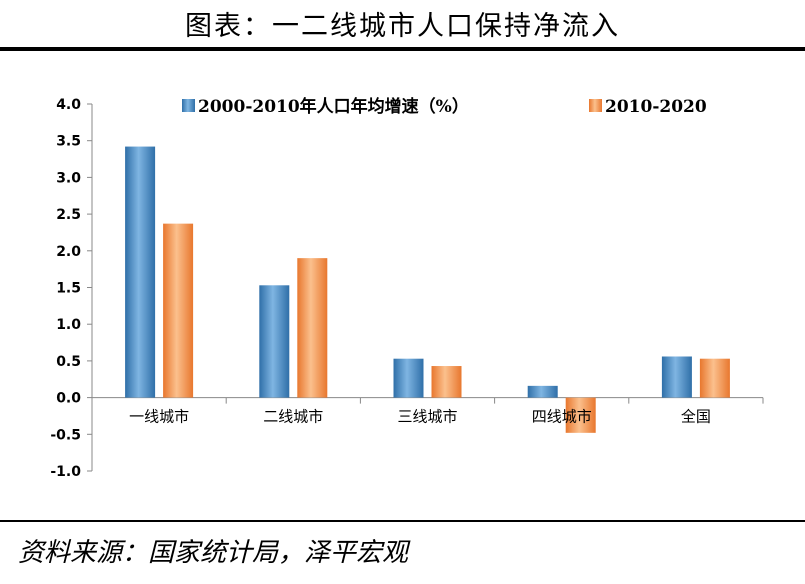 The width and height of the screenshot is (805, 584). I want to click on legend: 2000-2010年人口年均增速（%） 2010-2020, so click(444, 106).